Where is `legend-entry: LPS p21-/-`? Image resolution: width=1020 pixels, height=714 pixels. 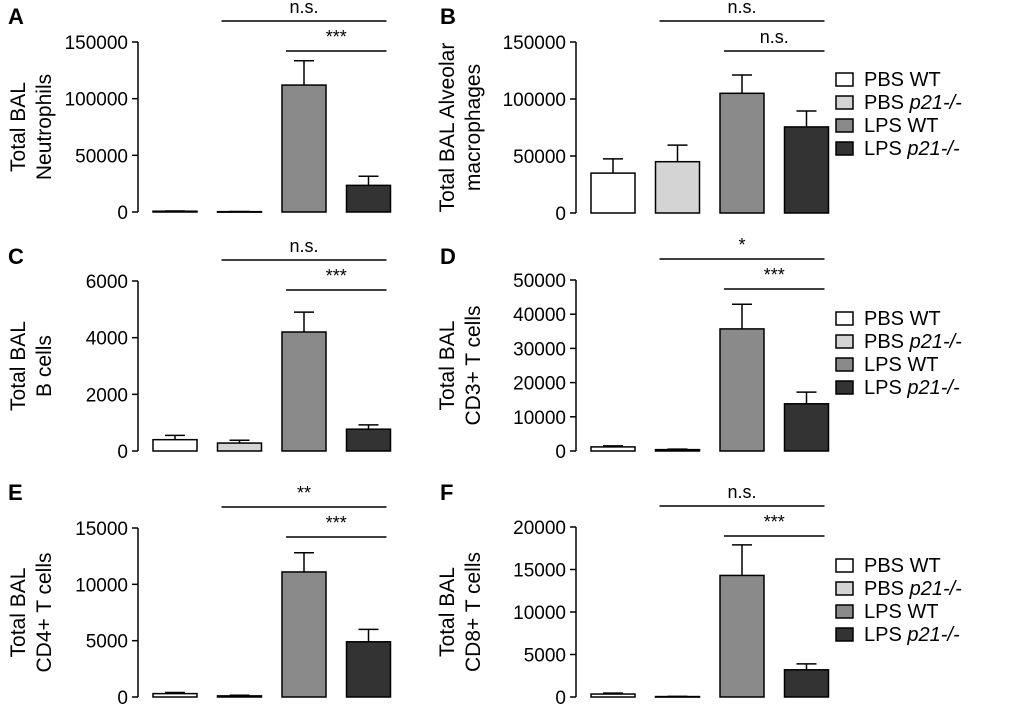
legend-entry: LPS p21-/- is located at coordinates (912, 388).